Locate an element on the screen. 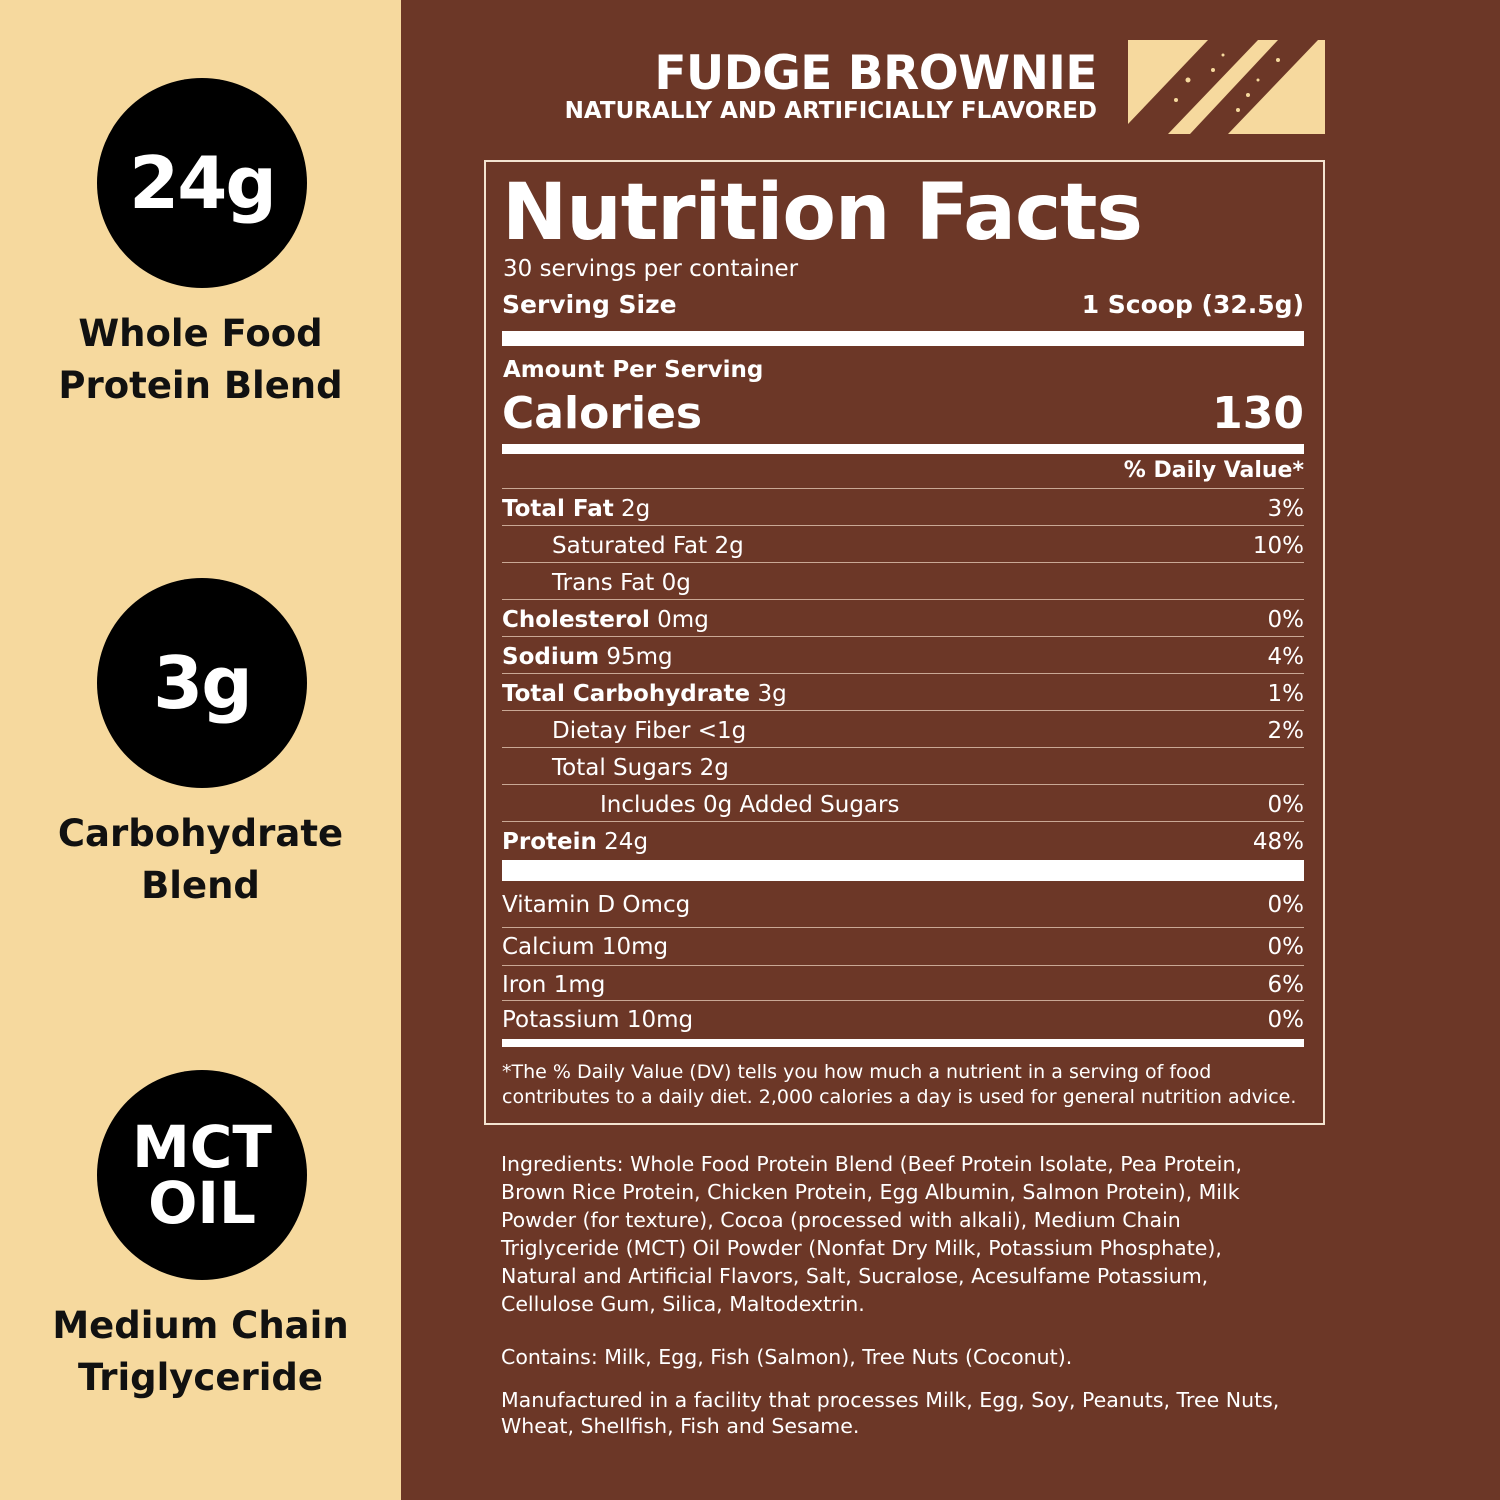 The height and width of the screenshot is (1500, 1500). nutrient-daily-value: 10% is located at coordinates (1278, 546).